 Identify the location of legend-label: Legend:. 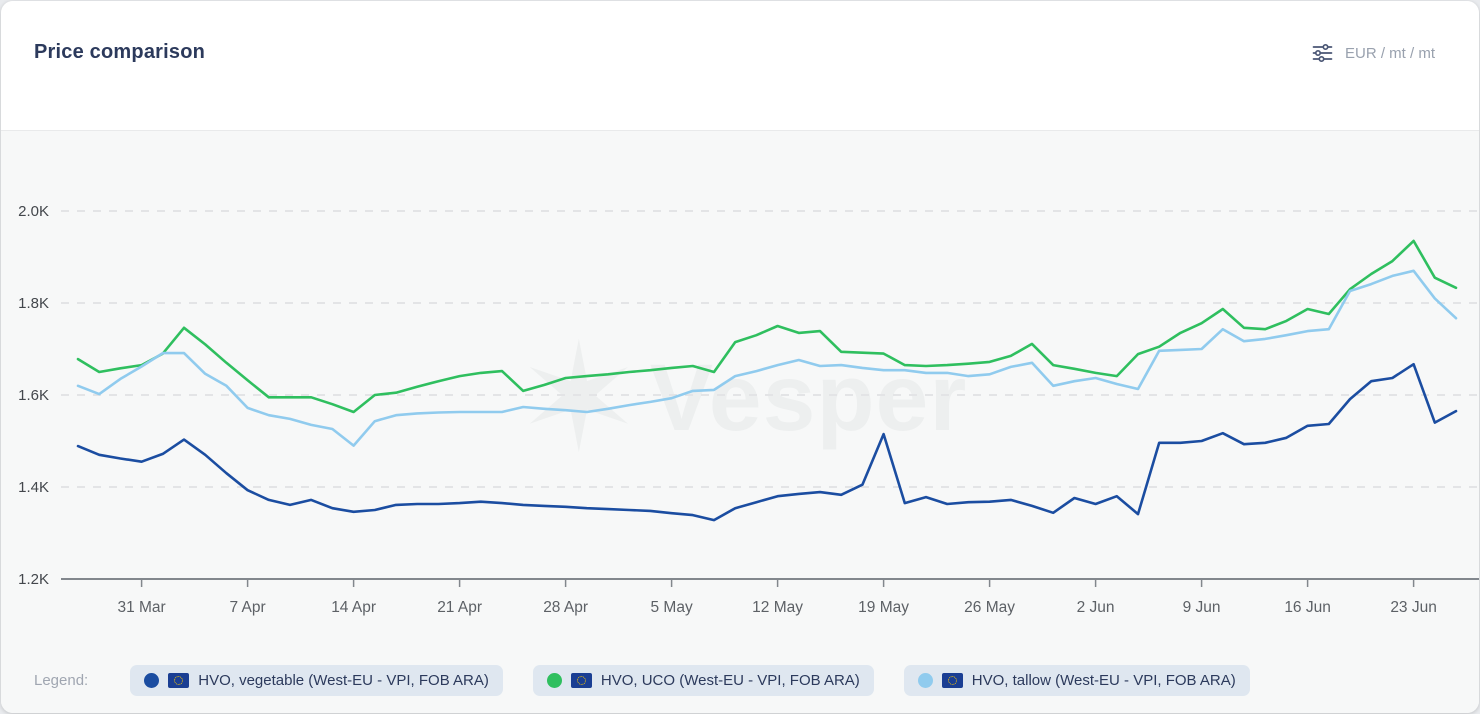
(61, 680).